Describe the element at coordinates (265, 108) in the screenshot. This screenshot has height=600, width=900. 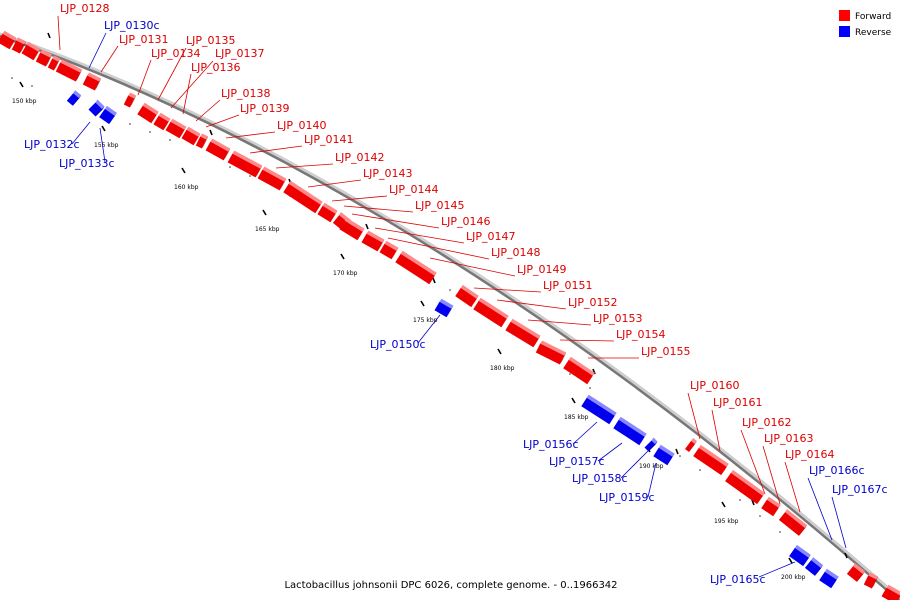
I see `gene-label: LJP_0139` at that location.